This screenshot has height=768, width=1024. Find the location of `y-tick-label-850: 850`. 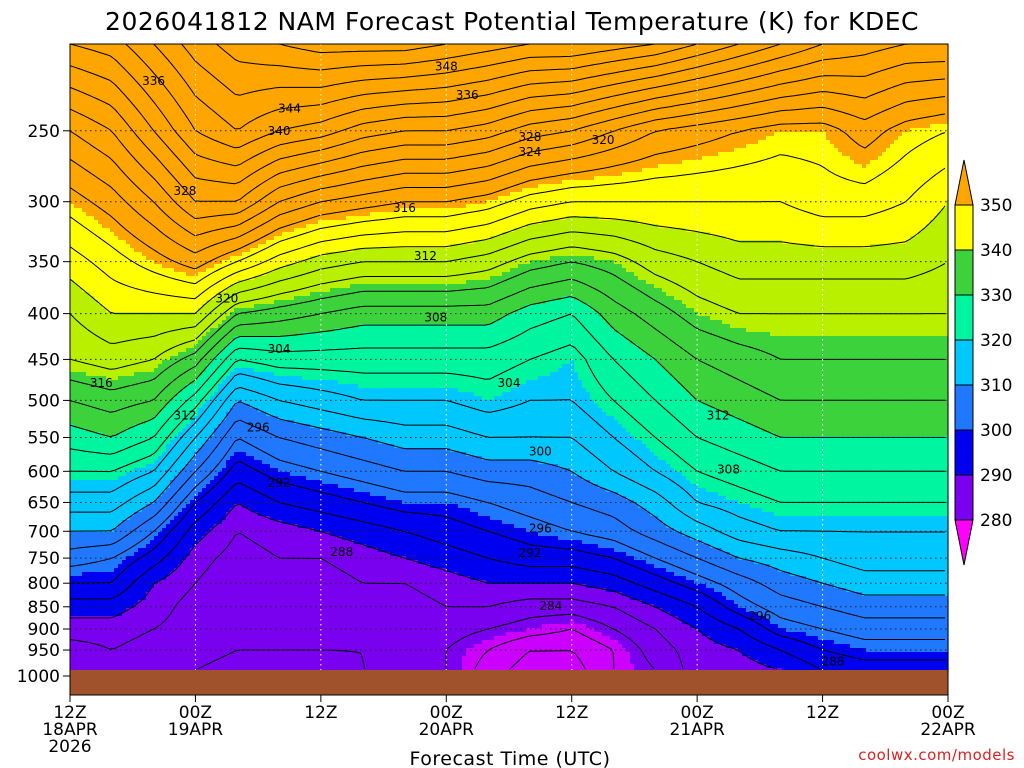

y-tick-label-850: 850 is located at coordinates (44, 608).